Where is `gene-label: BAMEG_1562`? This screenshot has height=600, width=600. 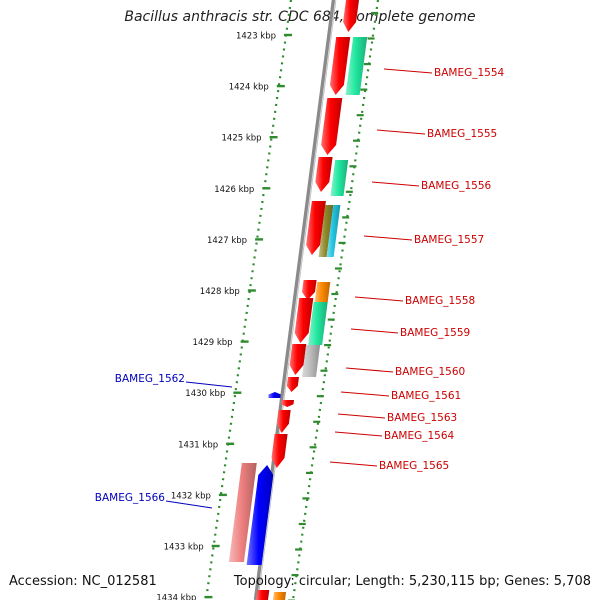 gene-label: BAMEG_1562 is located at coordinates (150, 379).